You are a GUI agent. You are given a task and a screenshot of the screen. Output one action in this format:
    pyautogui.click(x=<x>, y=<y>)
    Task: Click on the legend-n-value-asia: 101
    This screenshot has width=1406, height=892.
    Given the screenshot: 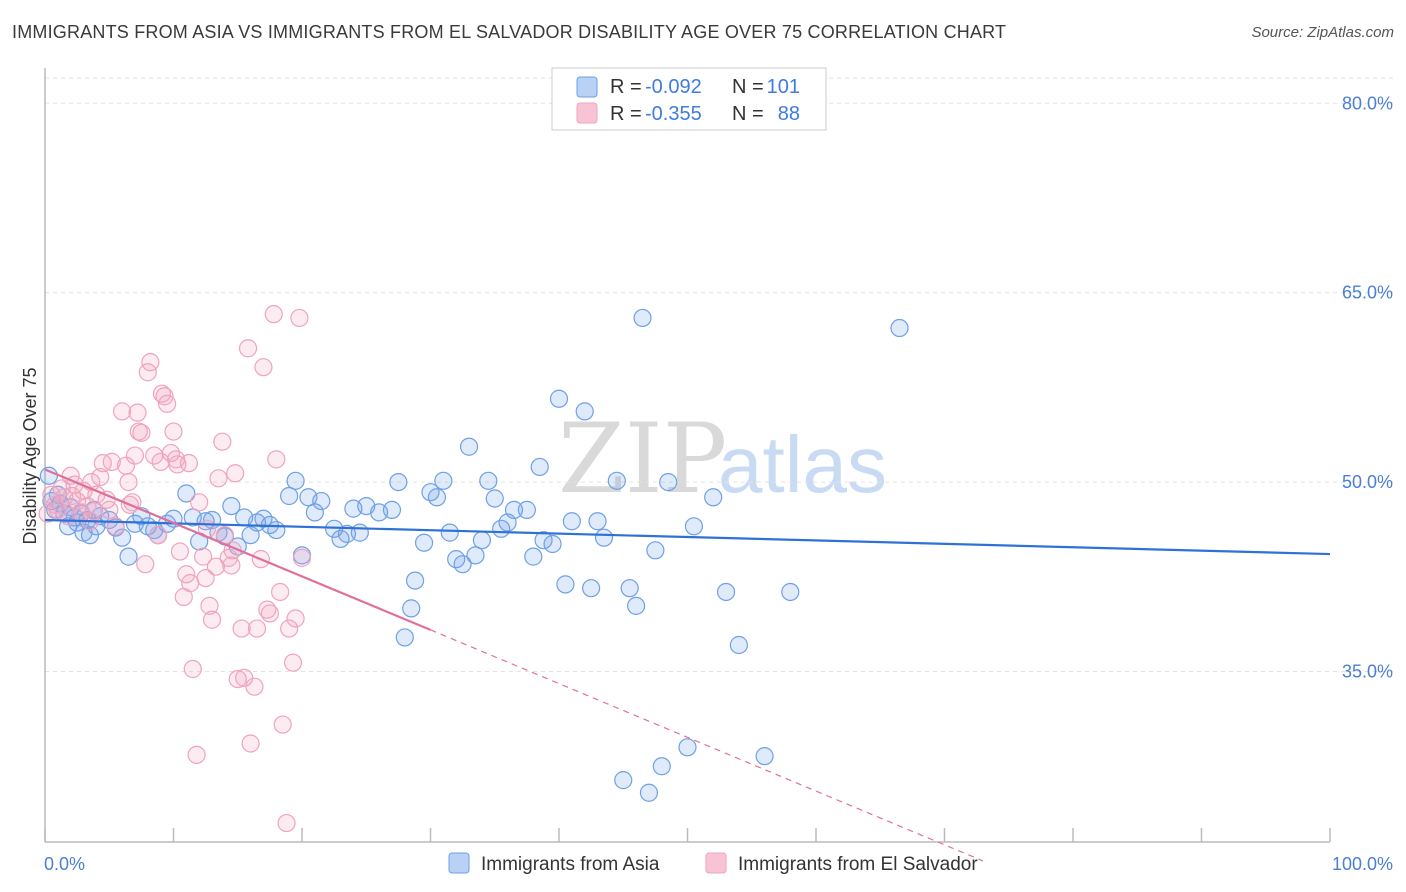 What is the action you would take?
    pyautogui.click(x=783, y=87)
    